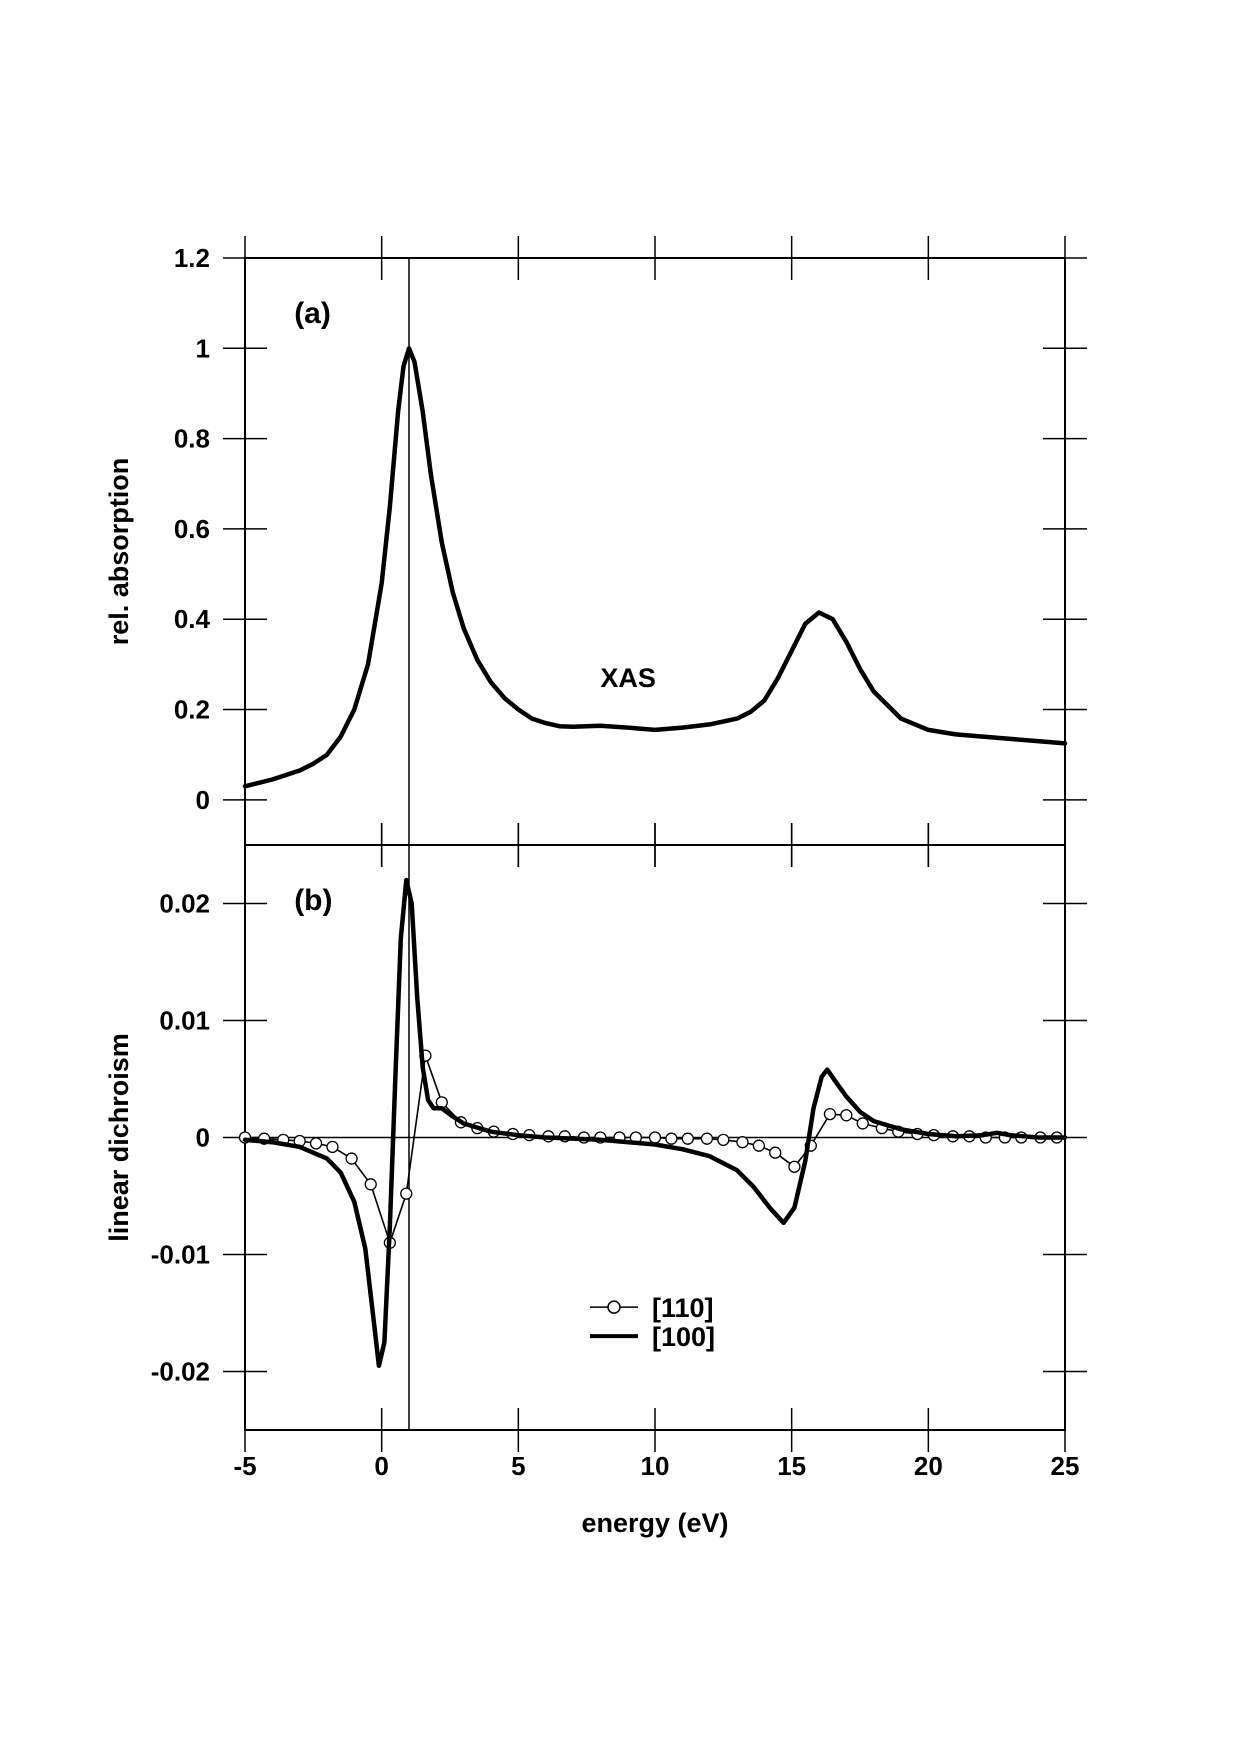  I want to click on x-tick-label-2: 5, so click(518, 1466).